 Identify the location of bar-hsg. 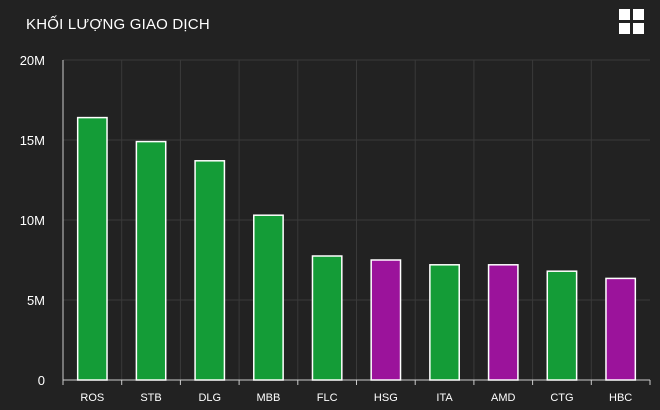
(386, 320).